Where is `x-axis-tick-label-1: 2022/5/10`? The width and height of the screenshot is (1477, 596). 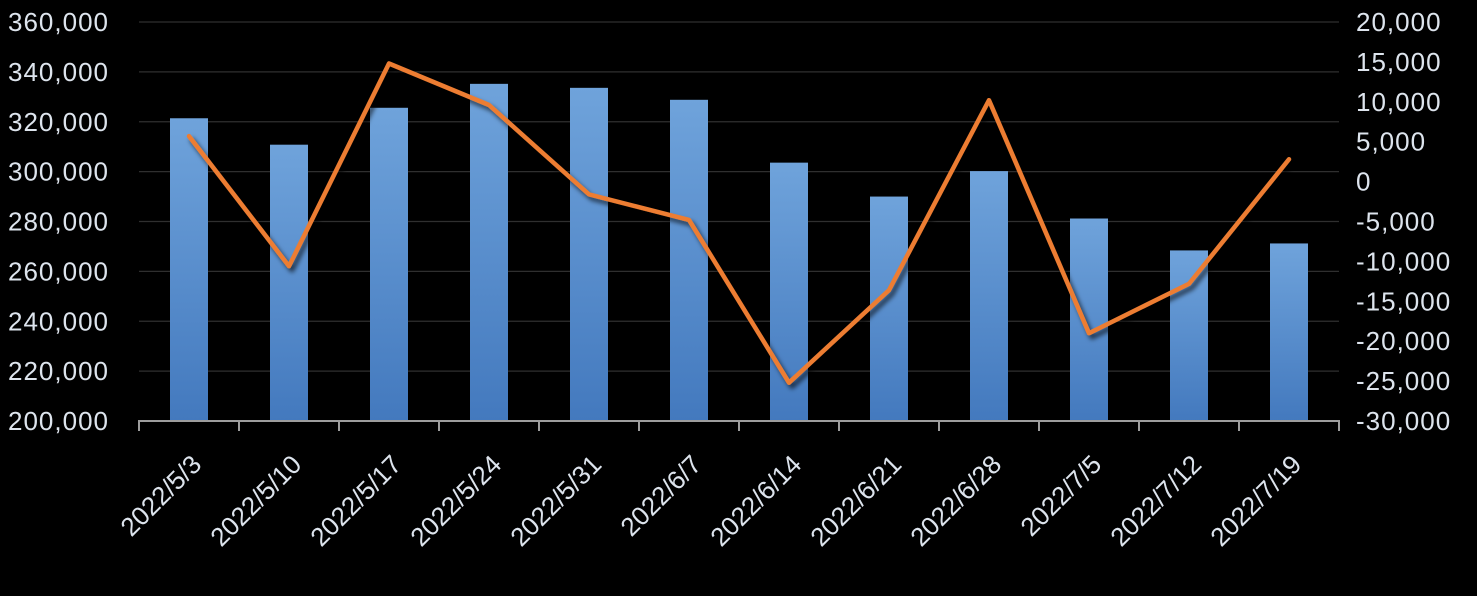 x-axis-tick-label-1: 2022/5/10 is located at coordinates (255, 500).